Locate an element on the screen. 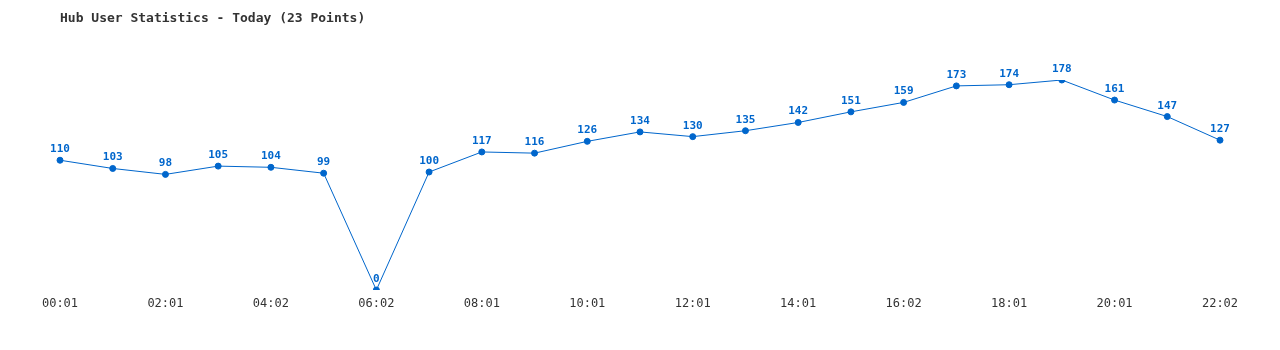  chart-title: Hub User Statistics - Today (23 Points) is located at coordinates (213, 17).